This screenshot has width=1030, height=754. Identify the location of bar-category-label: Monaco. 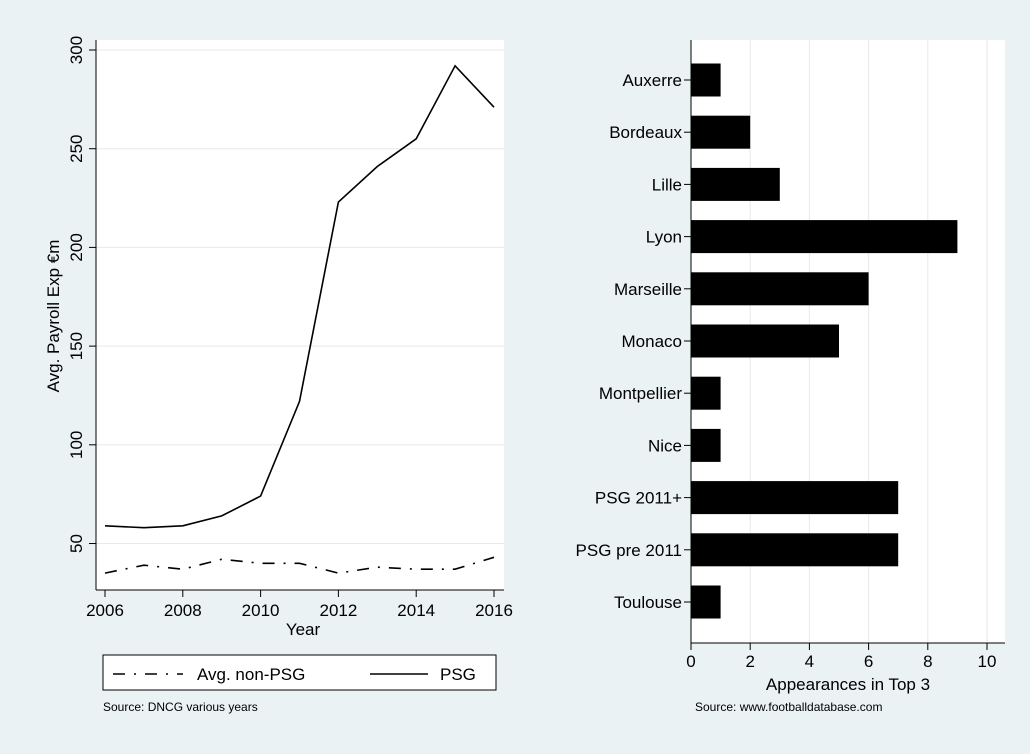
(652, 341).